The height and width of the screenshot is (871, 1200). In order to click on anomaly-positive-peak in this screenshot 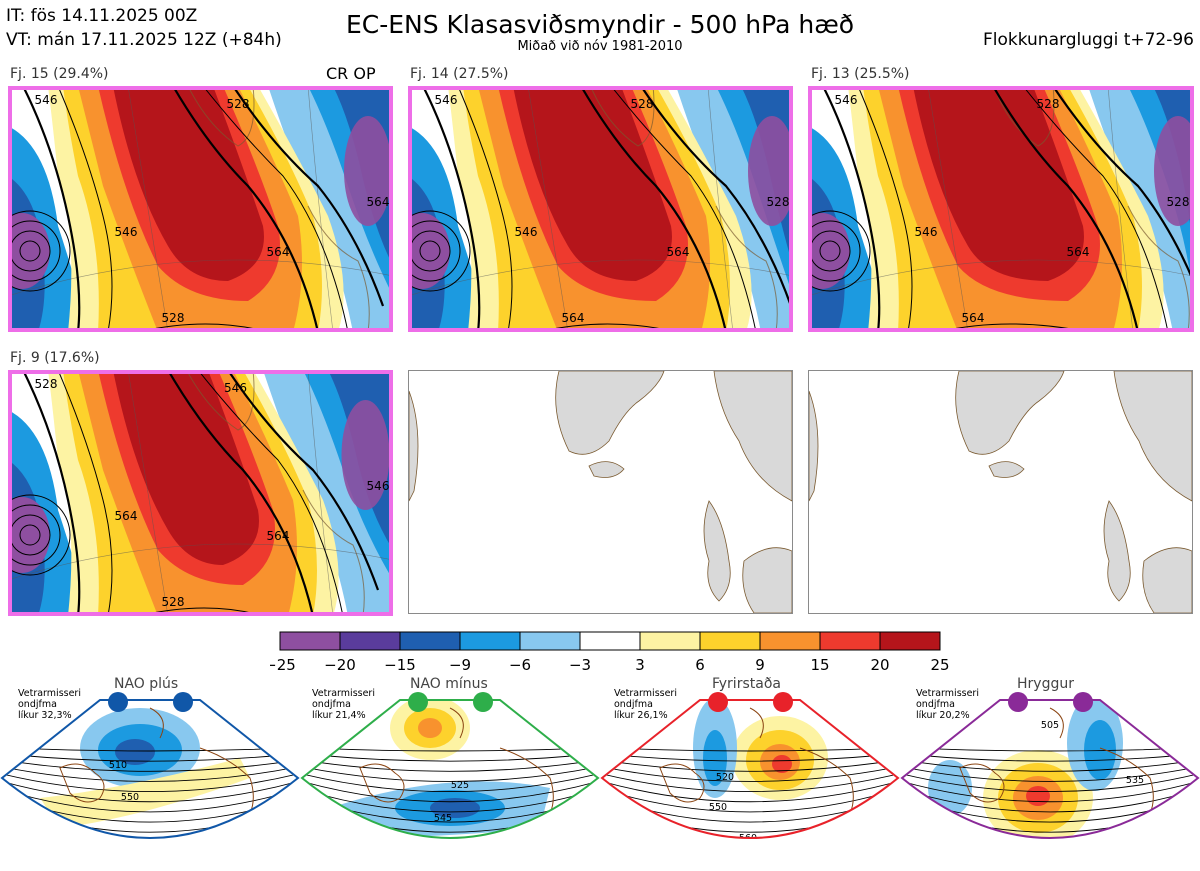, I will do `click(782, 764)`.